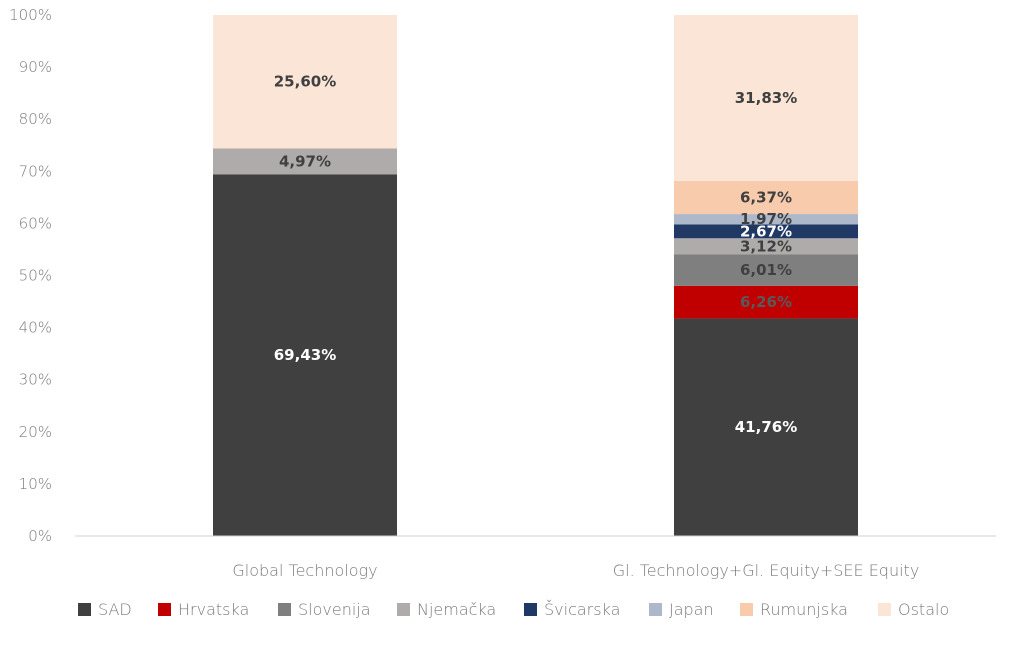 The image size is (1024, 647). What do you see at coordinates (84, 609) in the screenshot?
I see `legend-swatch-sad` at bounding box center [84, 609].